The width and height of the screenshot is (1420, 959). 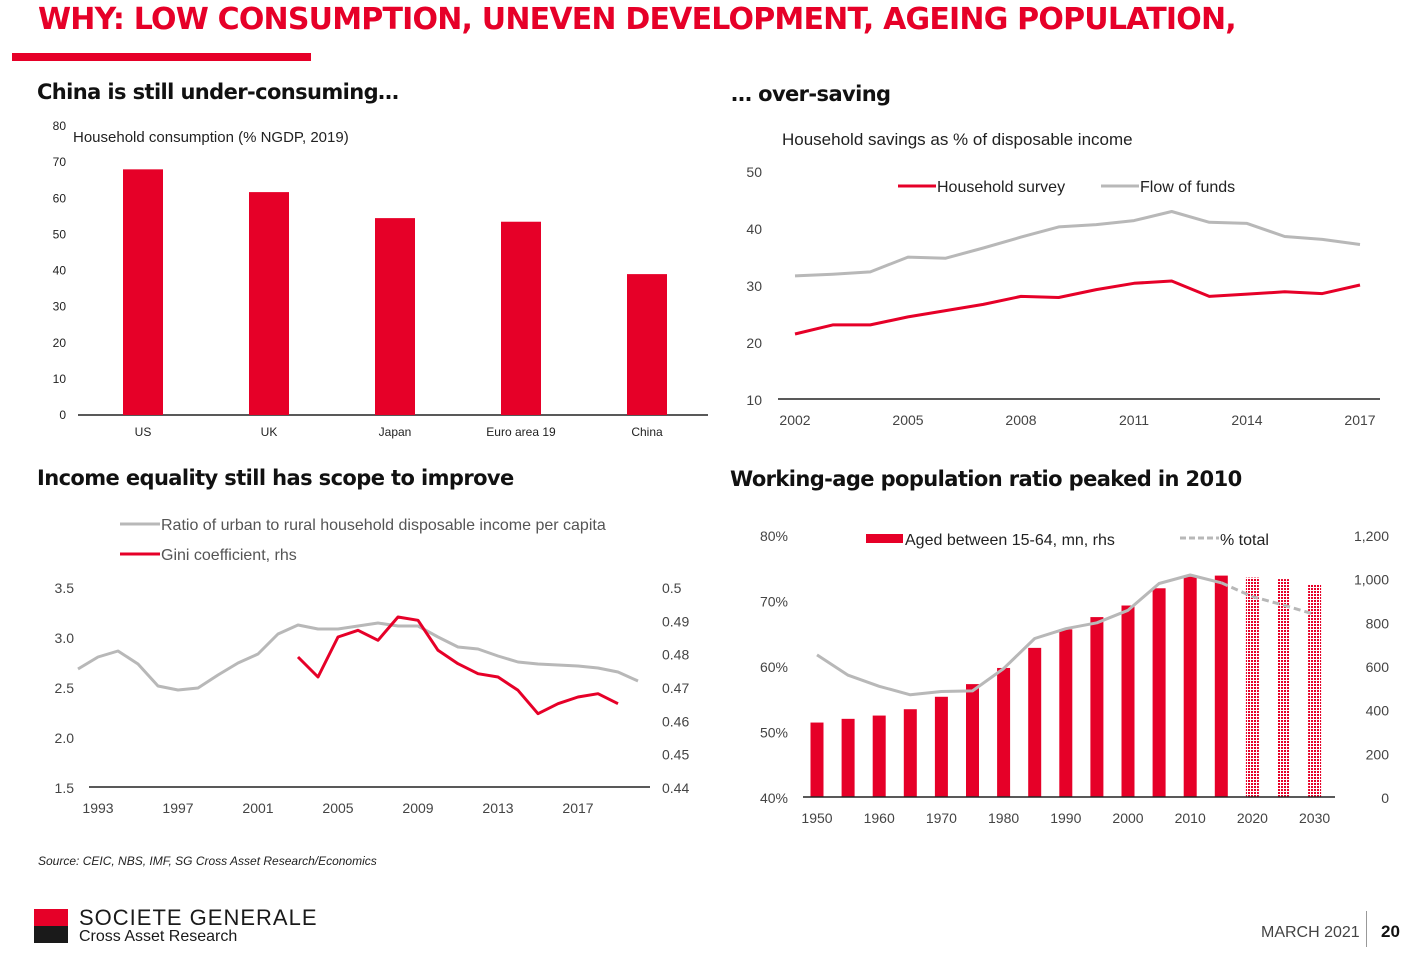 What do you see at coordinates (1371, 536) in the screenshot?
I see `y-right-tick-label: 1,200` at bounding box center [1371, 536].